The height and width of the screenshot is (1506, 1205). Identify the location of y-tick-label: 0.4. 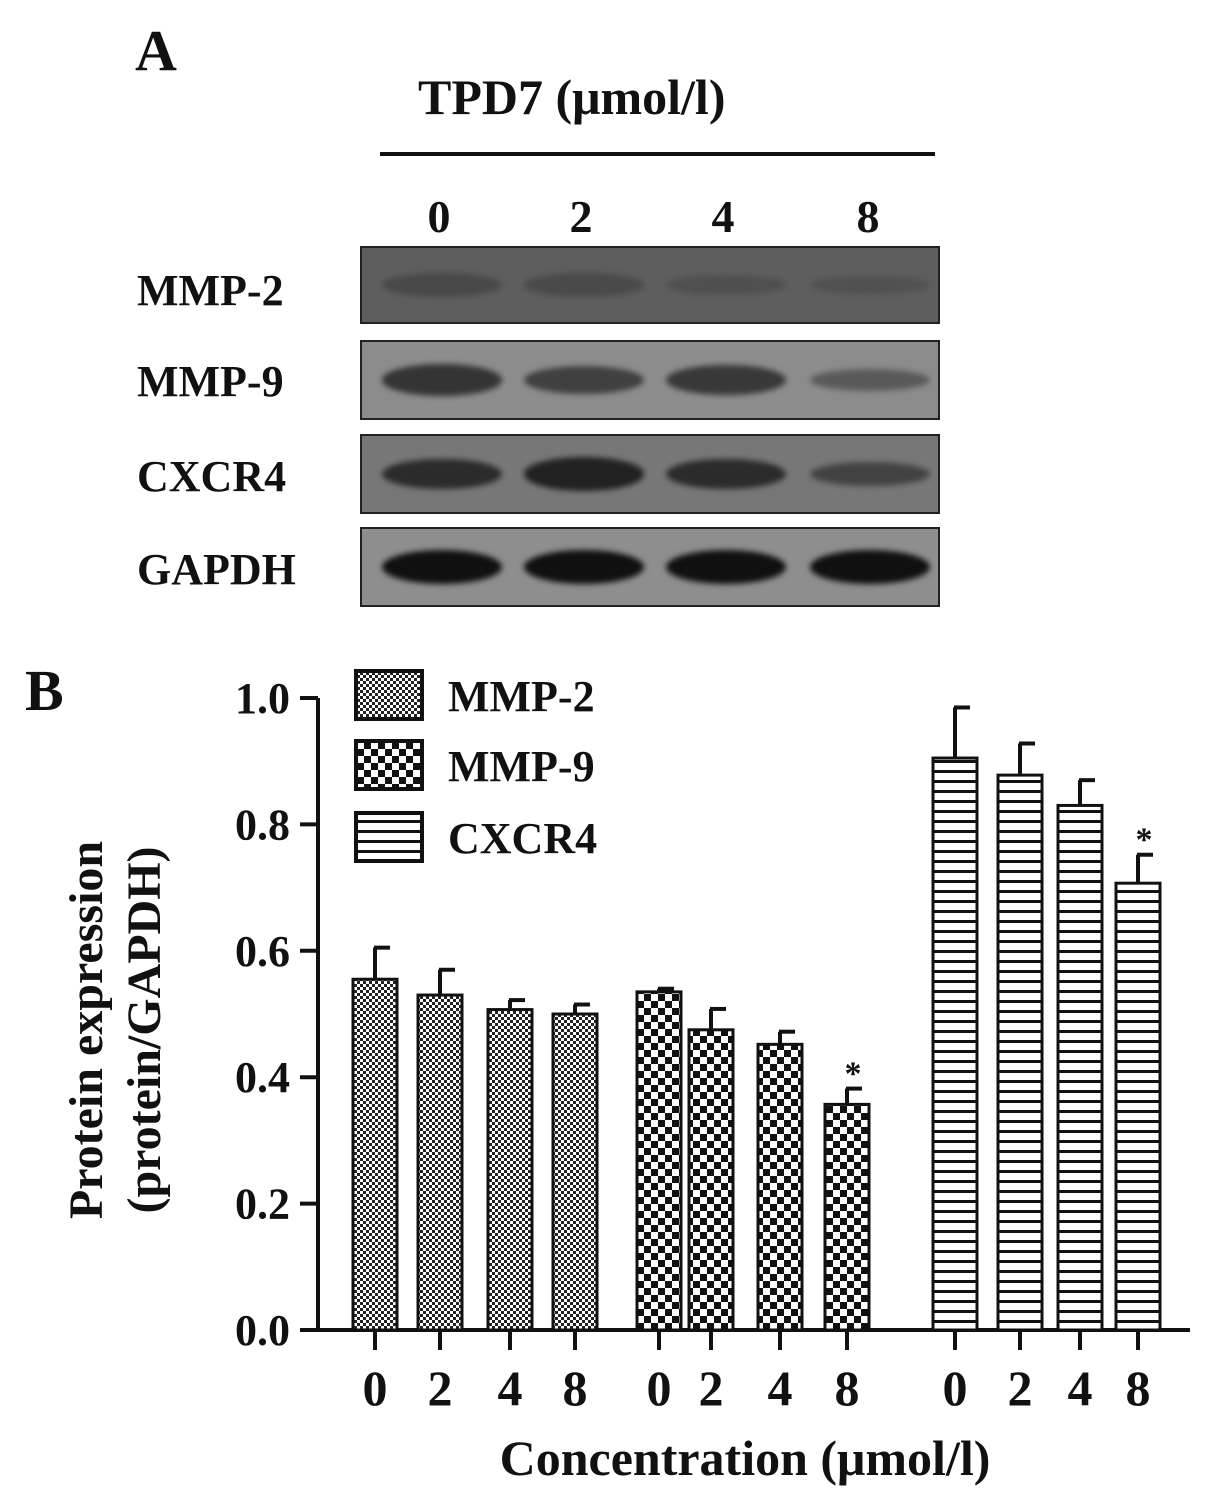
(262, 1077).